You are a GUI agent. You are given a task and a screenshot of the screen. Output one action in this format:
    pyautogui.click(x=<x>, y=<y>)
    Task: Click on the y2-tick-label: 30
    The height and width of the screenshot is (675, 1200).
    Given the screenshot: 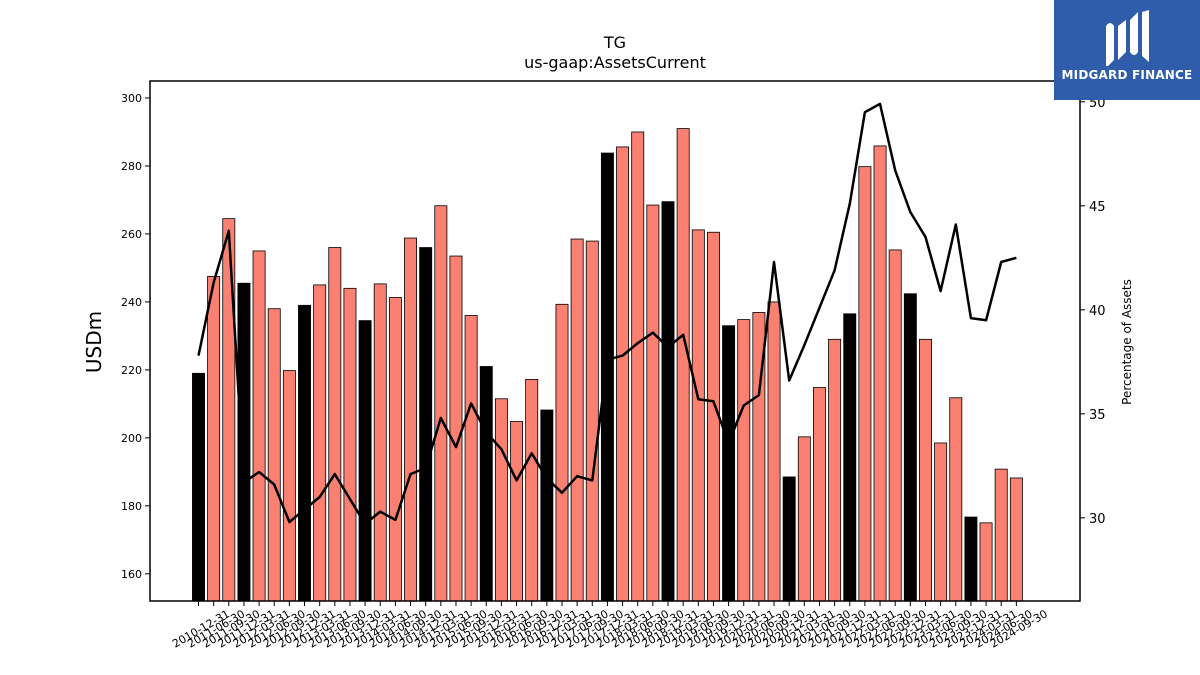 What is the action you would take?
    pyautogui.click(x=1097, y=519)
    